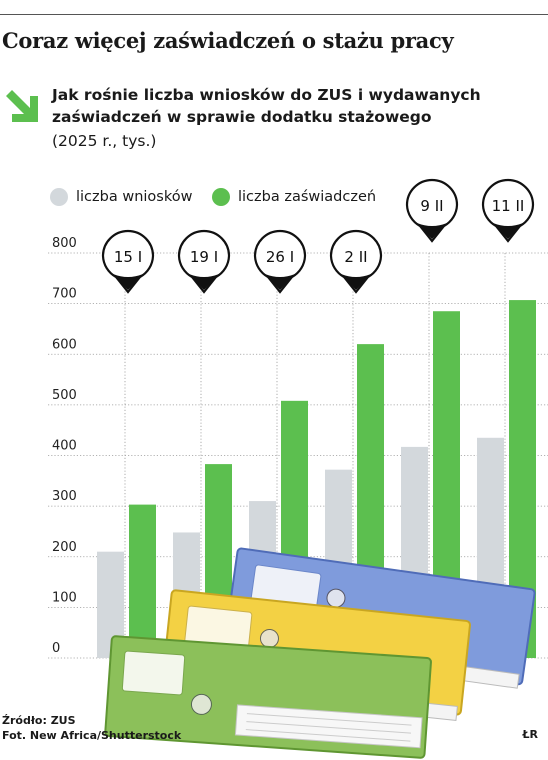 The image size is (548, 760). I want to click on date-pin-icon: 2 II, so click(356, 261).